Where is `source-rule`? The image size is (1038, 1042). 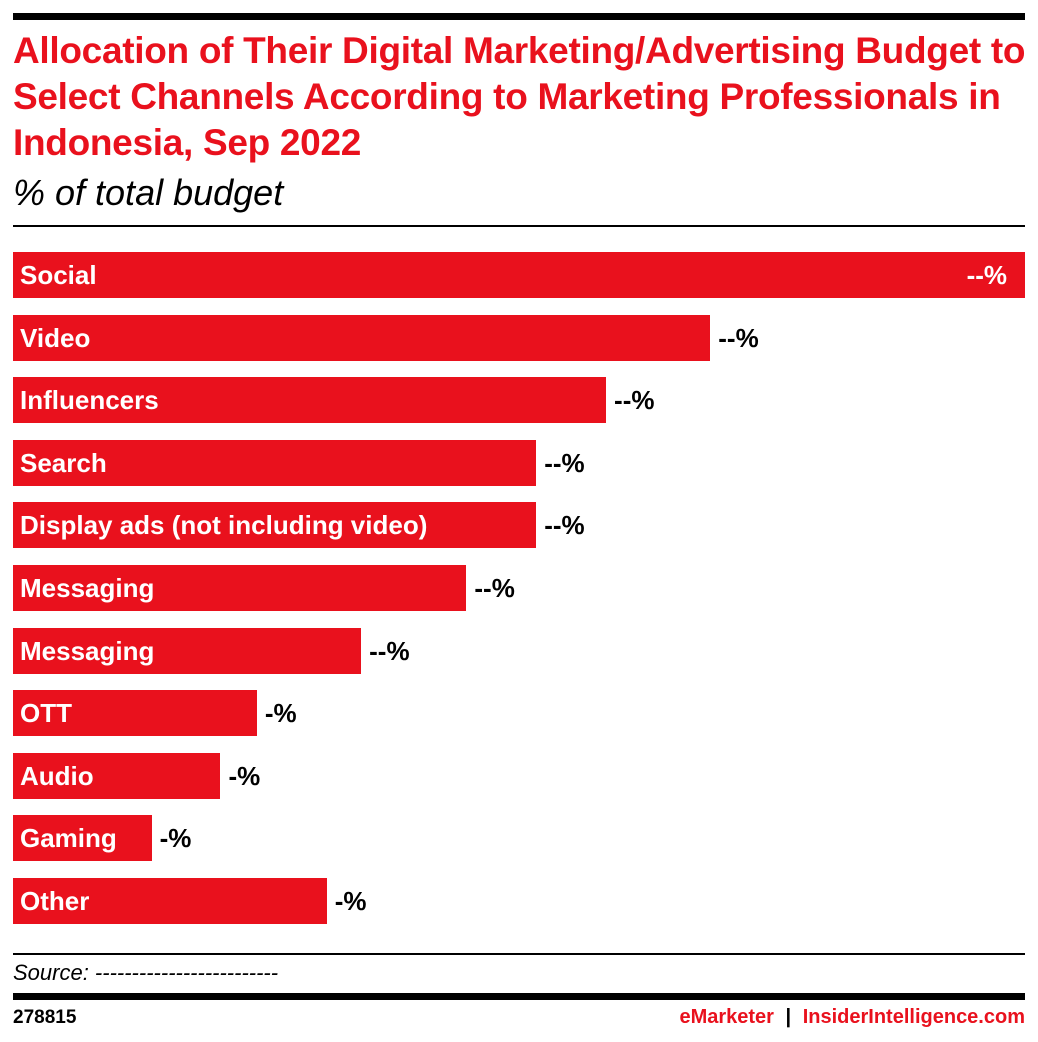
source-rule is located at coordinates (519, 954).